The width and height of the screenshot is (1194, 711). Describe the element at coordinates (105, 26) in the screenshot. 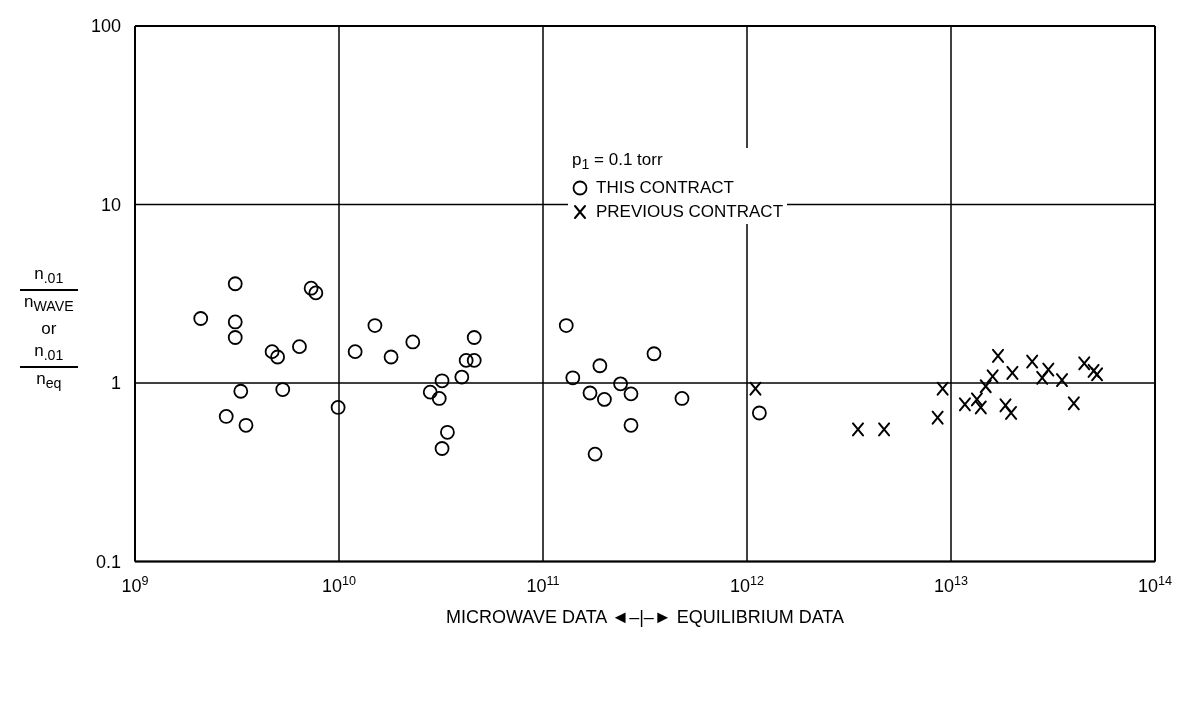

I see `y-tick-label: 100` at that location.